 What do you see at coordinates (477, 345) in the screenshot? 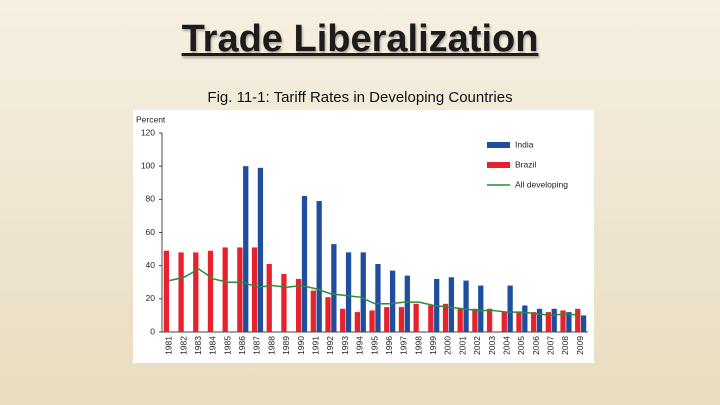
I see `x-tick-label: 2002` at bounding box center [477, 345].